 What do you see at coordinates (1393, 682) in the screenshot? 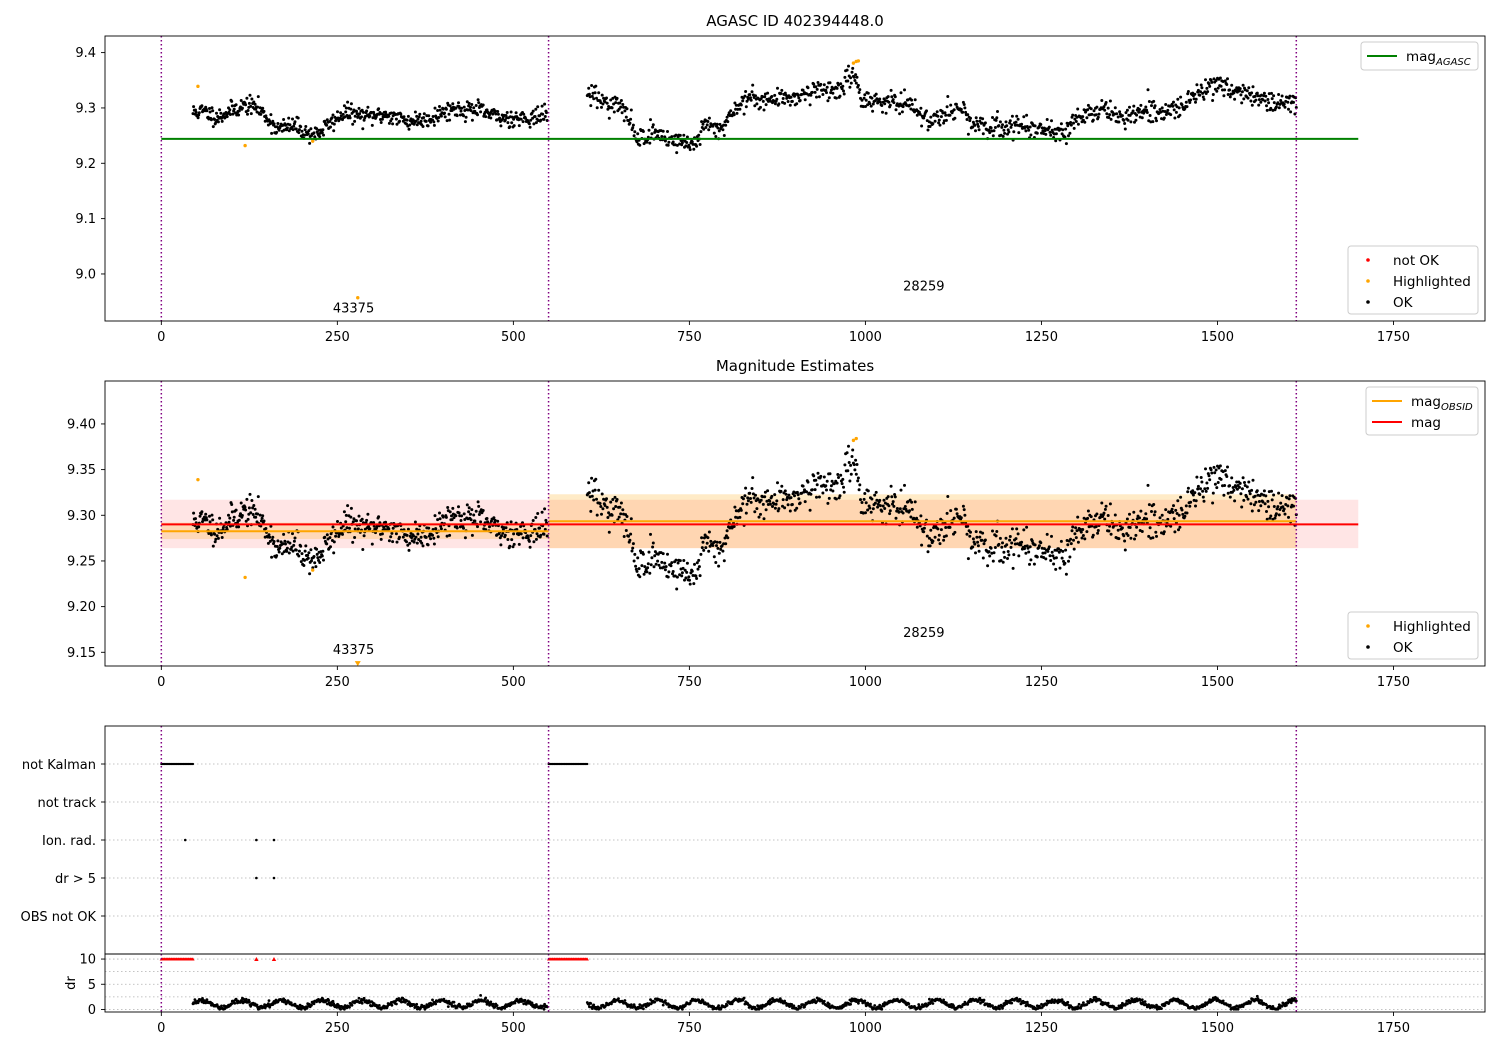
I see `x-tick-label: 1750` at bounding box center [1393, 682].